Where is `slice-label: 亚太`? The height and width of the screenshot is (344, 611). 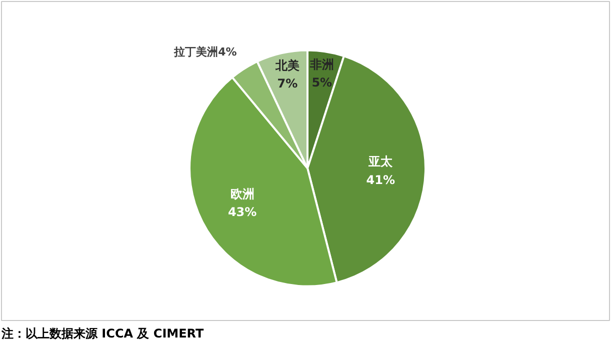
slice-label: 亚太 is located at coordinates (381, 161).